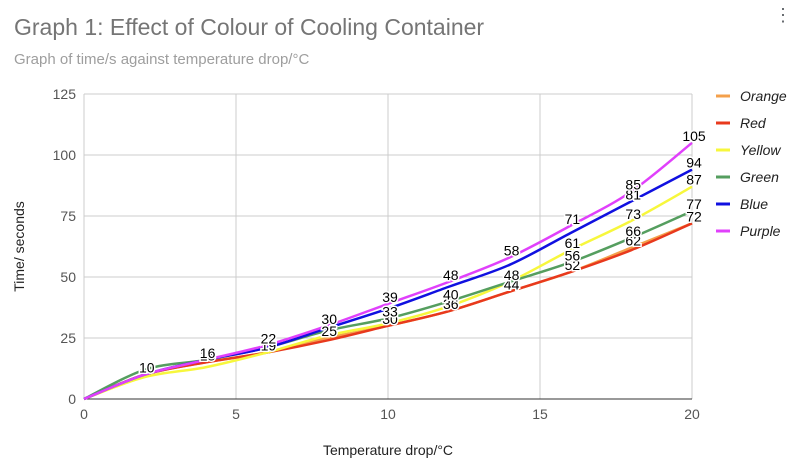 The height and width of the screenshot is (468, 800). Describe the element at coordinates (512, 250) in the screenshot. I see `data-label-purple: 58` at that location.